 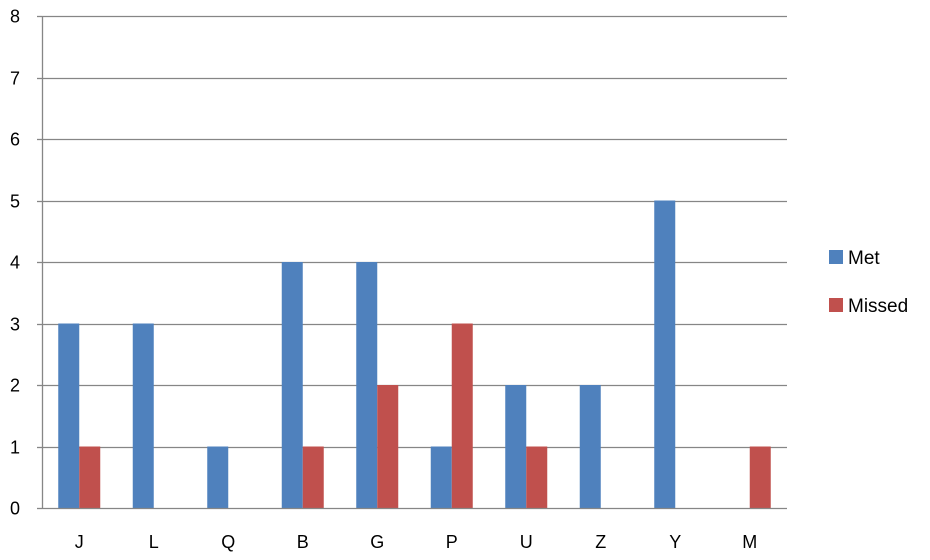 I want to click on y-tick-label: 7, so click(x=15, y=79).